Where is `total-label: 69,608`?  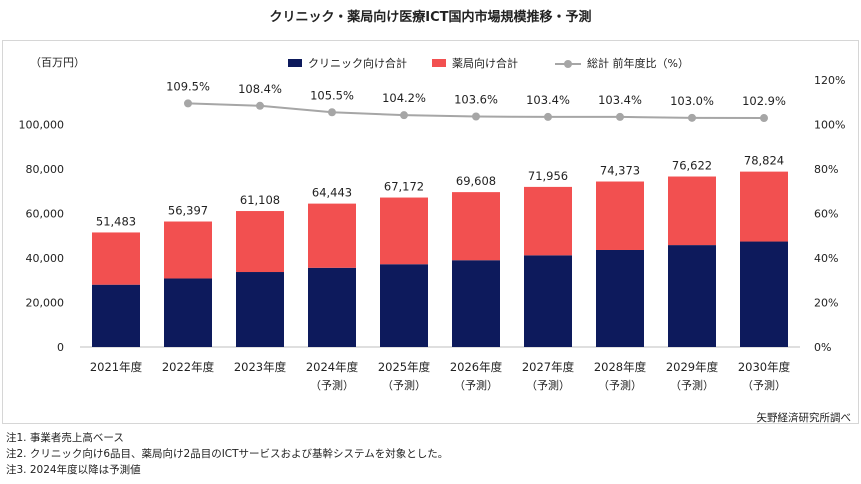 total-label: 69,608 is located at coordinates (476, 181).